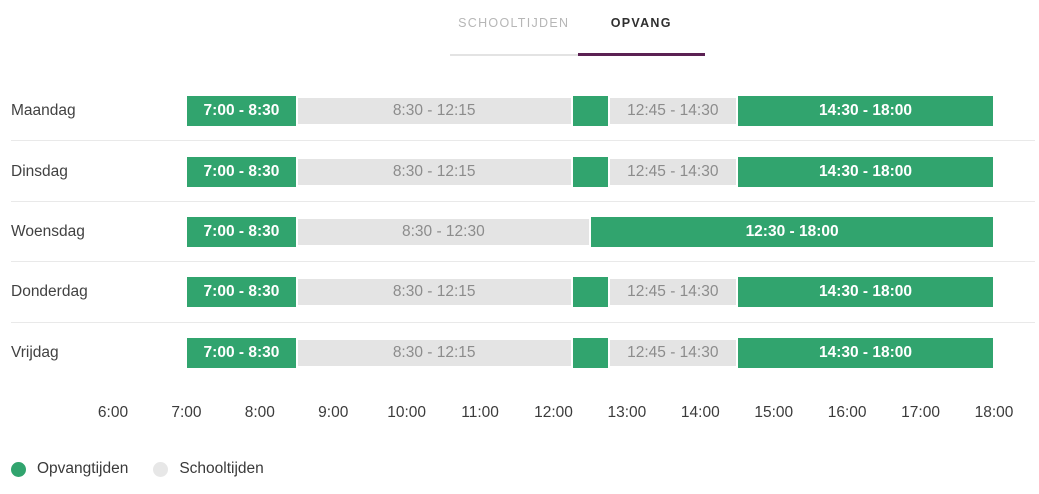 Image resolution: width=1039 pixels, height=494 pixels. What do you see at coordinates (35, 352) in the screenshot?
I see `day-label: Vrijdag` at bounding box center [35, 352].